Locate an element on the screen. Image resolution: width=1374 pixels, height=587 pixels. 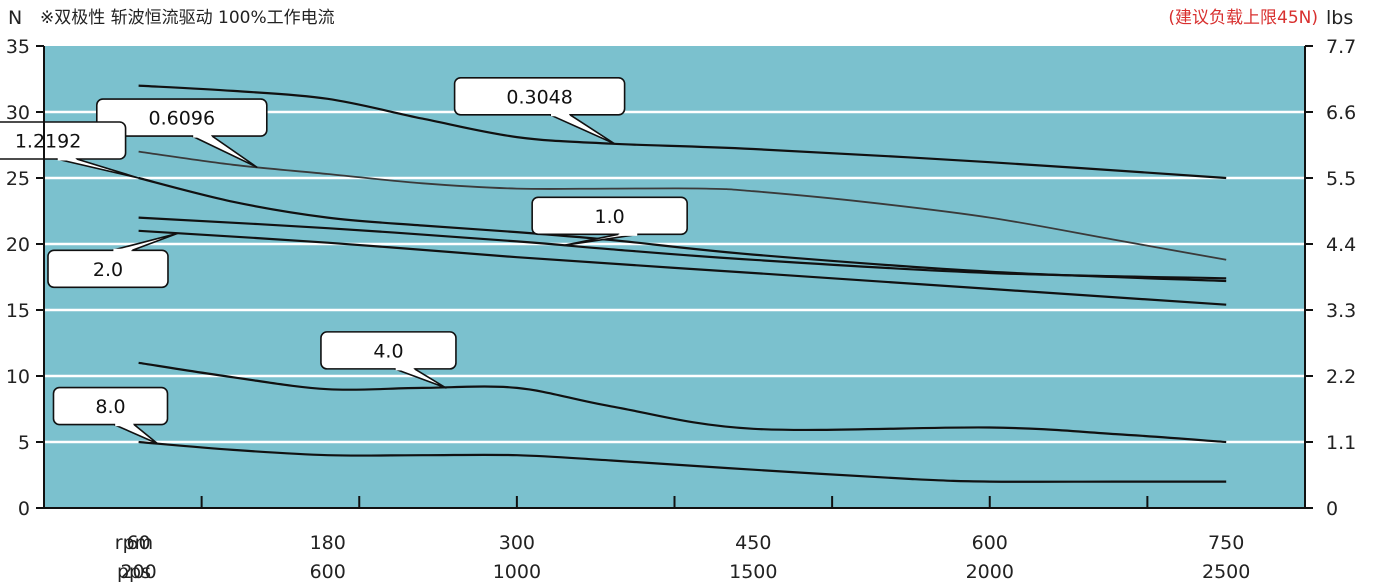
right-unit-label: lbs is located at coordinates (1339, 18).